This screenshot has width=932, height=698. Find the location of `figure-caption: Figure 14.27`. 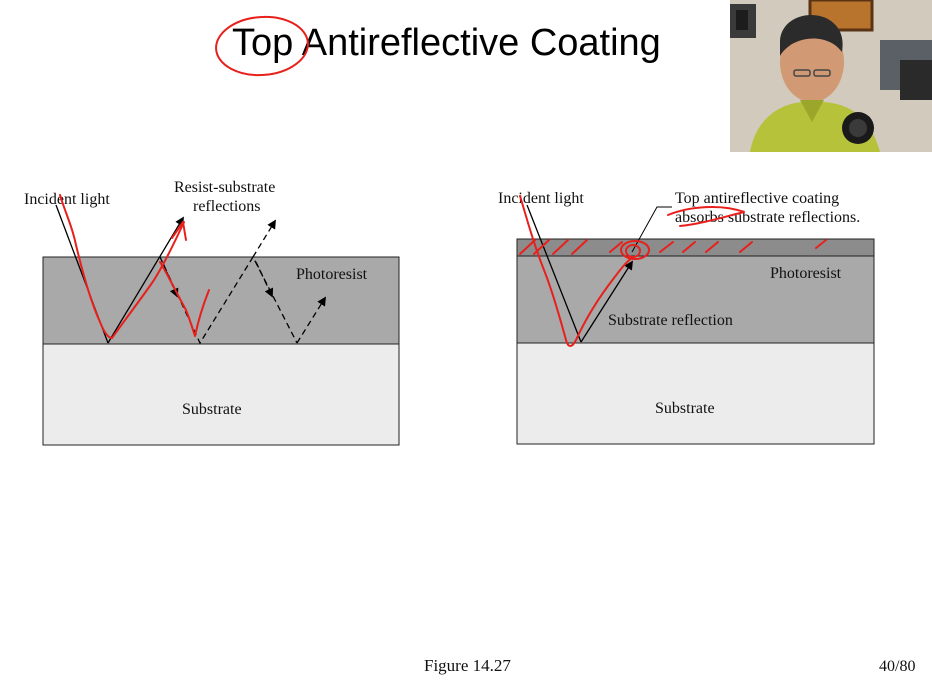

figure-caption: Figure 14.27 is located at coordinates (467, 665).